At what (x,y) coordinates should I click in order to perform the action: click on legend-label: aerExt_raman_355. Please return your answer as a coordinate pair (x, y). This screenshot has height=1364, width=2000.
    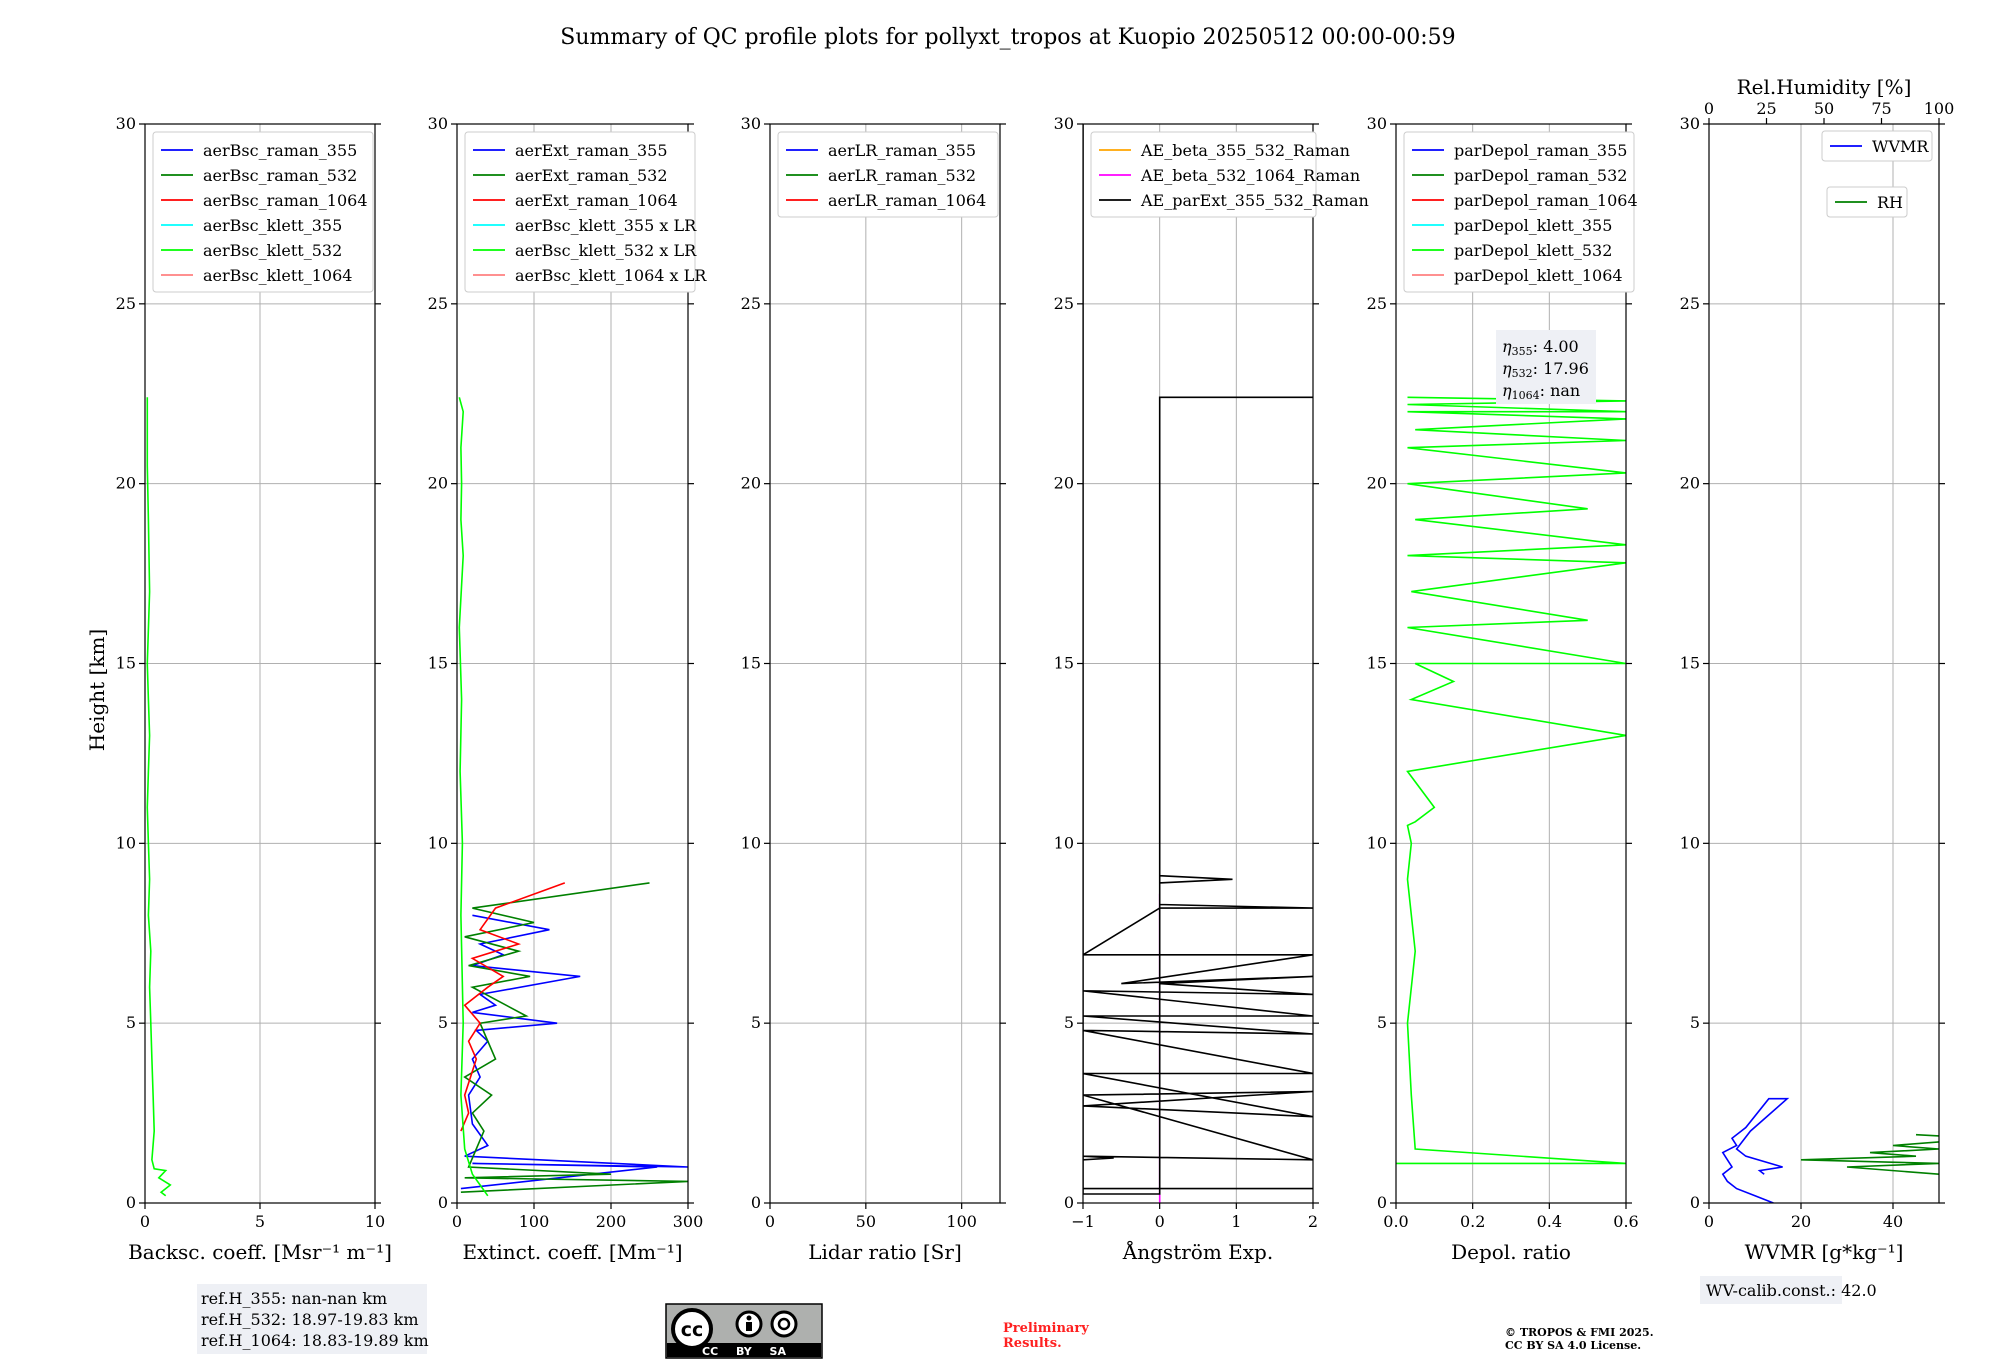
    Looking at the image, I should click on (591, 150).